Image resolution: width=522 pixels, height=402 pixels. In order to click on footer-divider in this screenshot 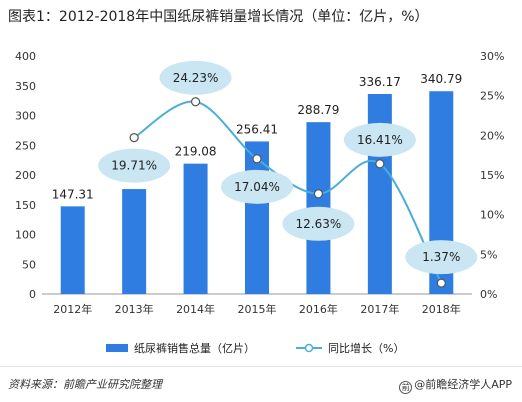, I will do `click(261, 366)`.